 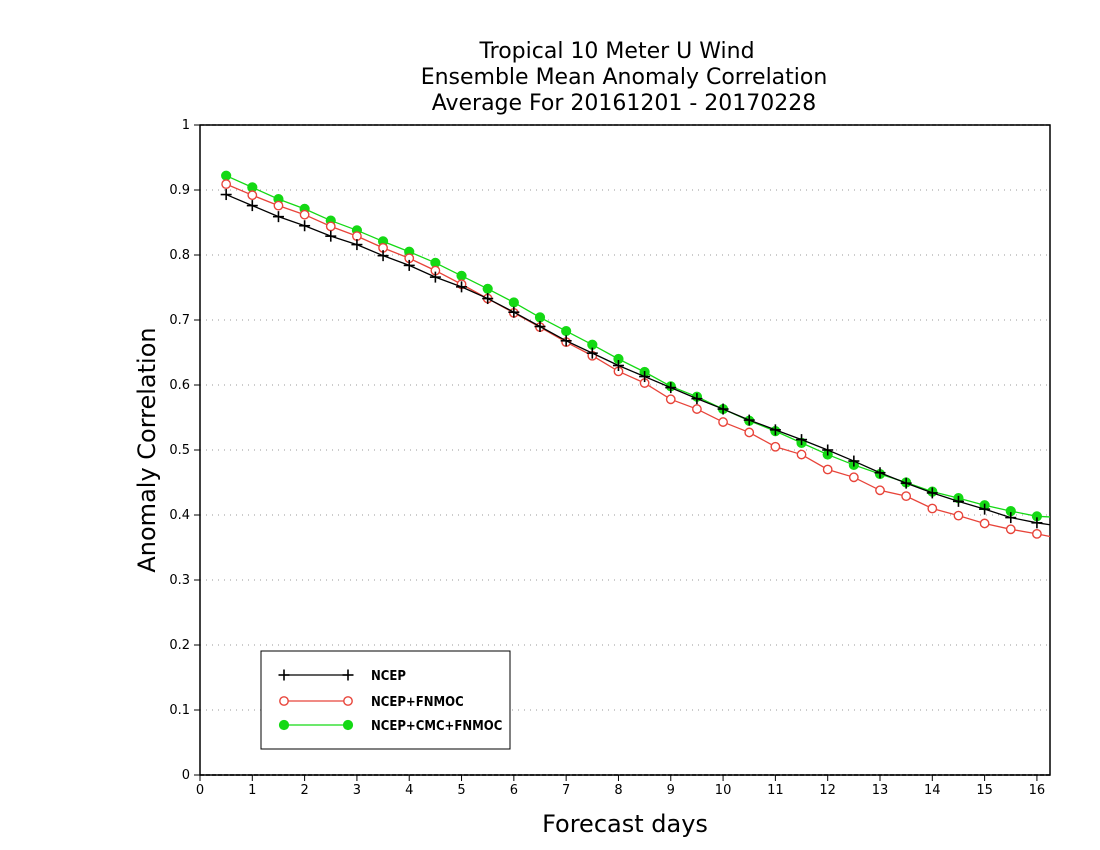 What do you see at coordinates (566, 790) in the screenshot?
I see `x-tick-label: 7` at bounding box center [566, 790].